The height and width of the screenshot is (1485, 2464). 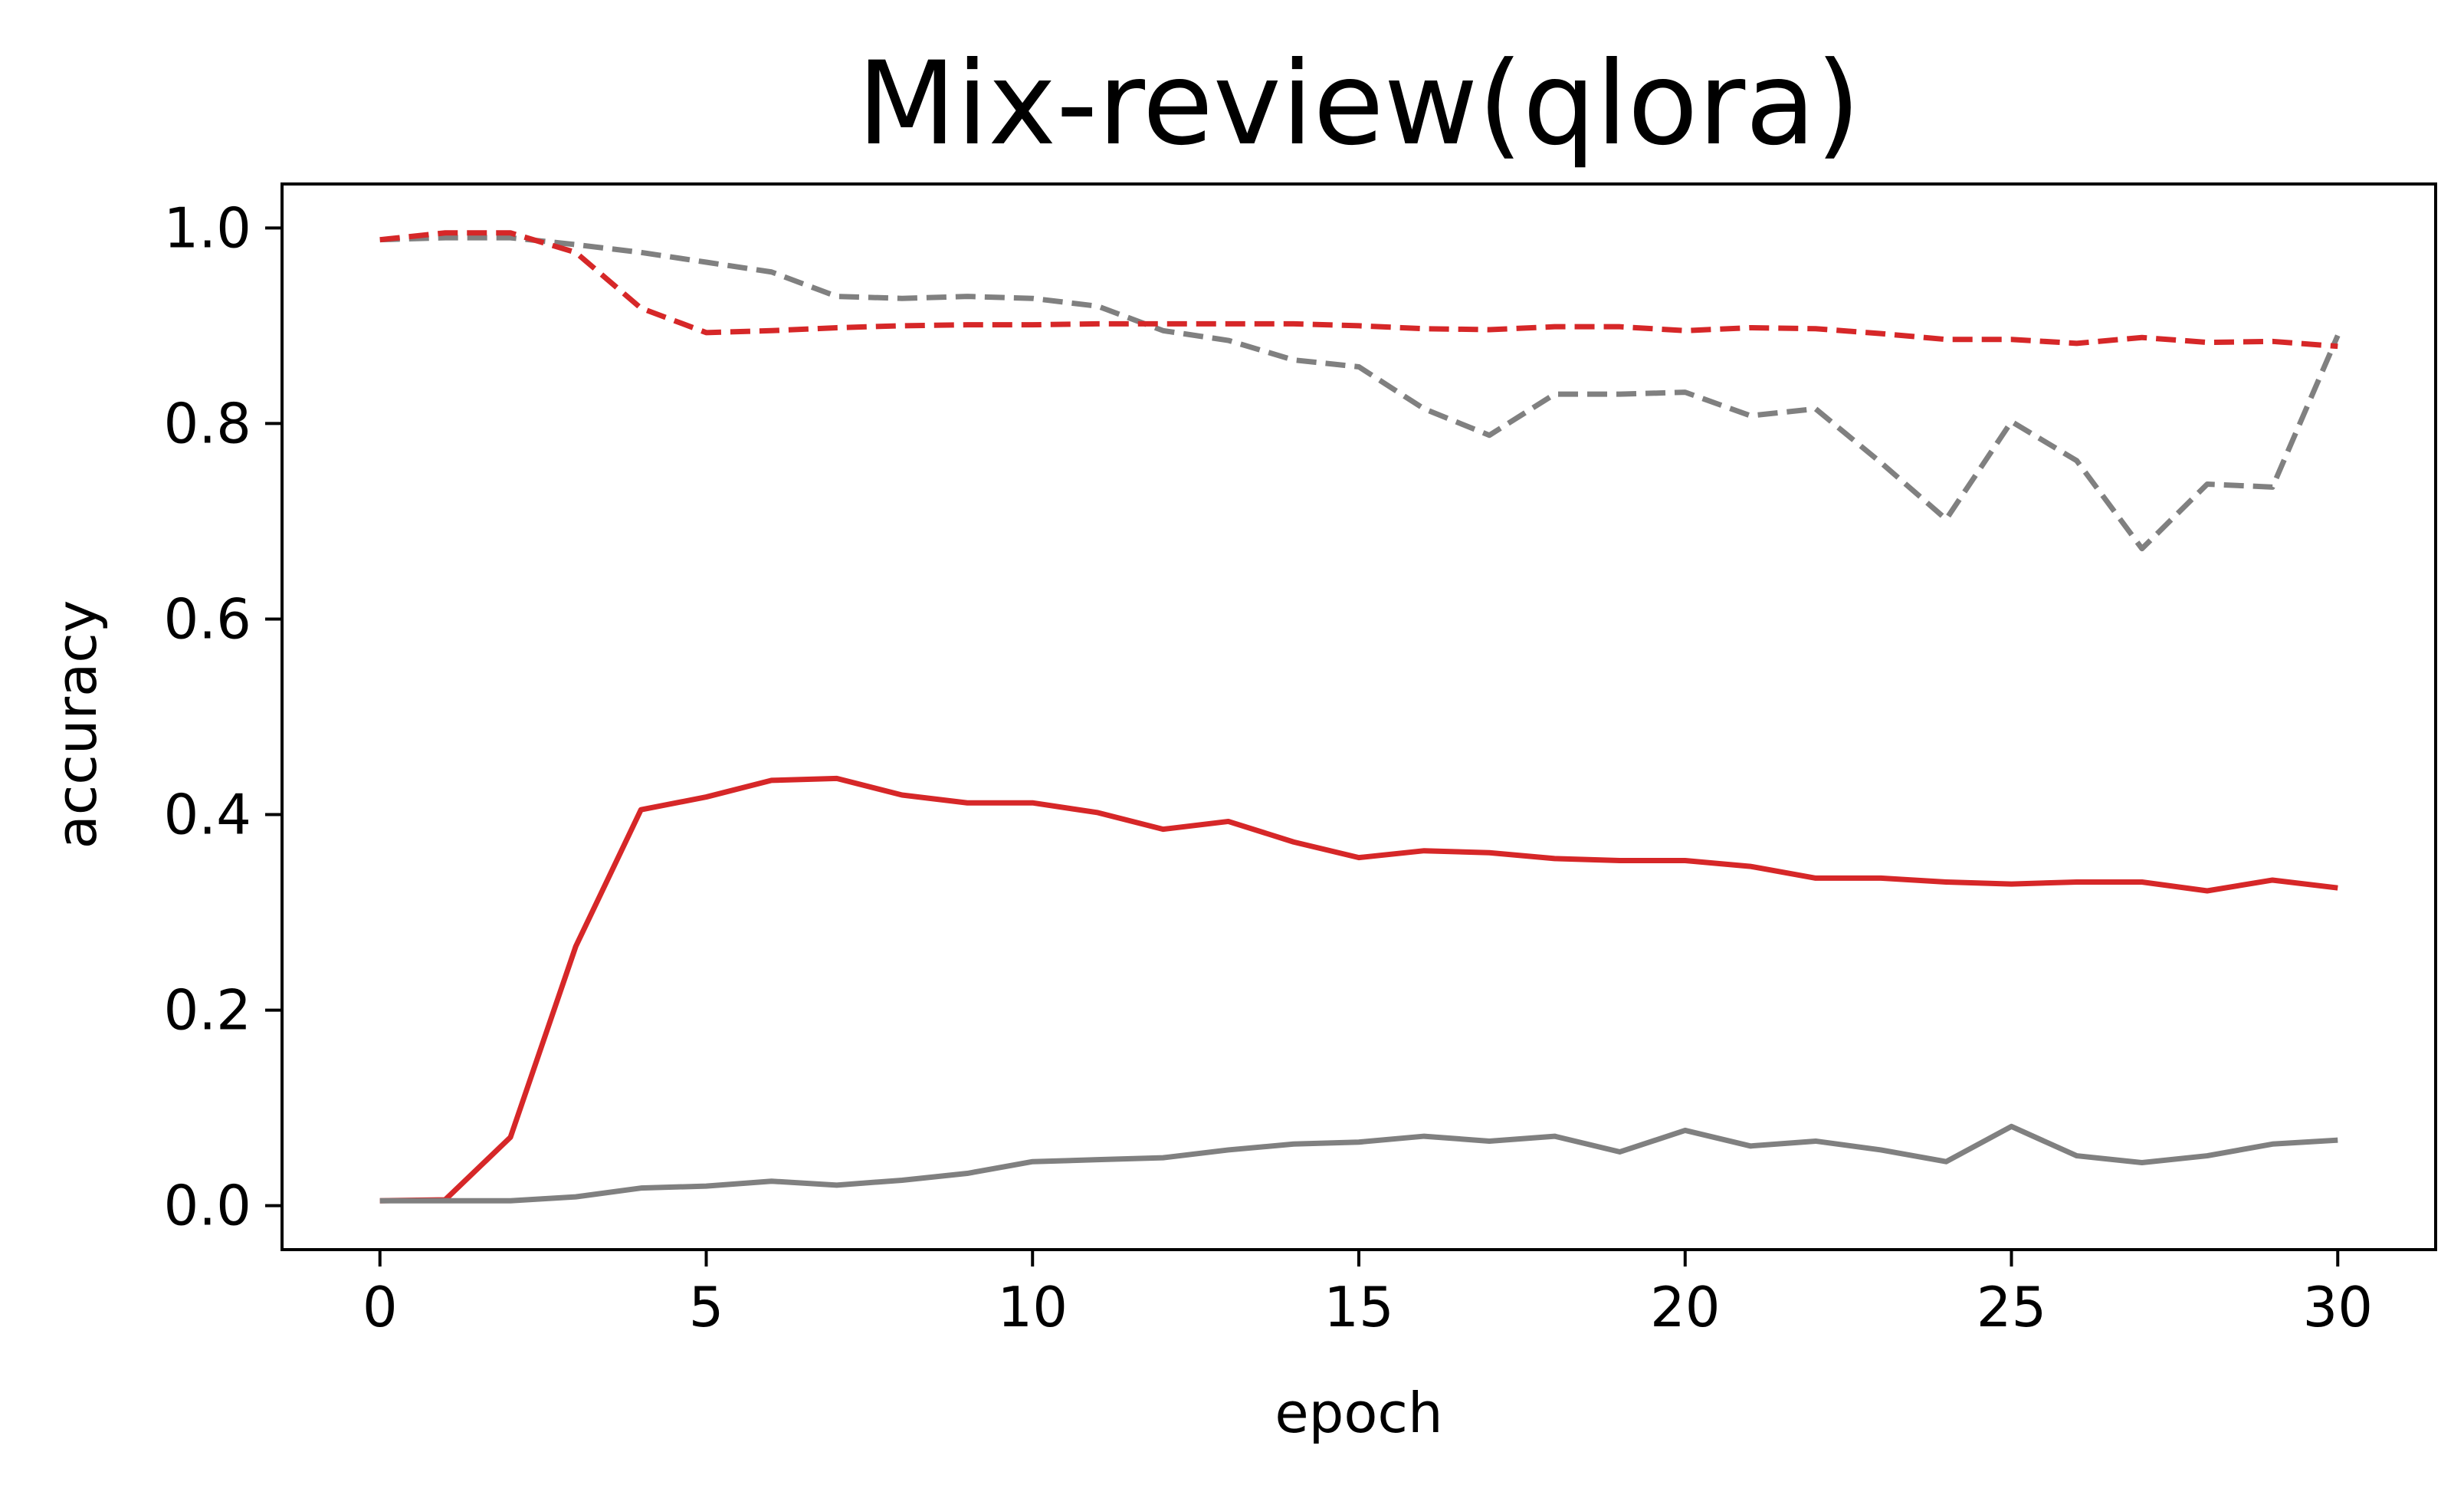 What do you see at coordinates (2012, 1307) in the screenshot?
I see `x-tick-label: 25` at bounding box center [2012, 1307].